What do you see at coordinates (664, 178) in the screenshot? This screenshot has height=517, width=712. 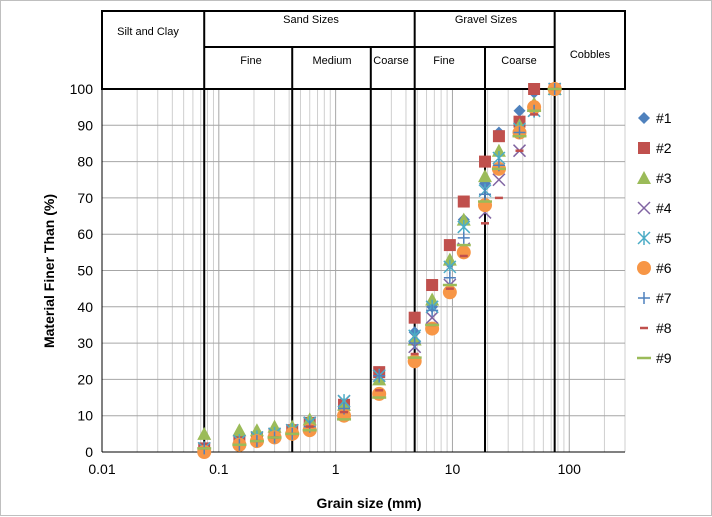 I see `legend-label: #3` at bounding box center [664, 178].